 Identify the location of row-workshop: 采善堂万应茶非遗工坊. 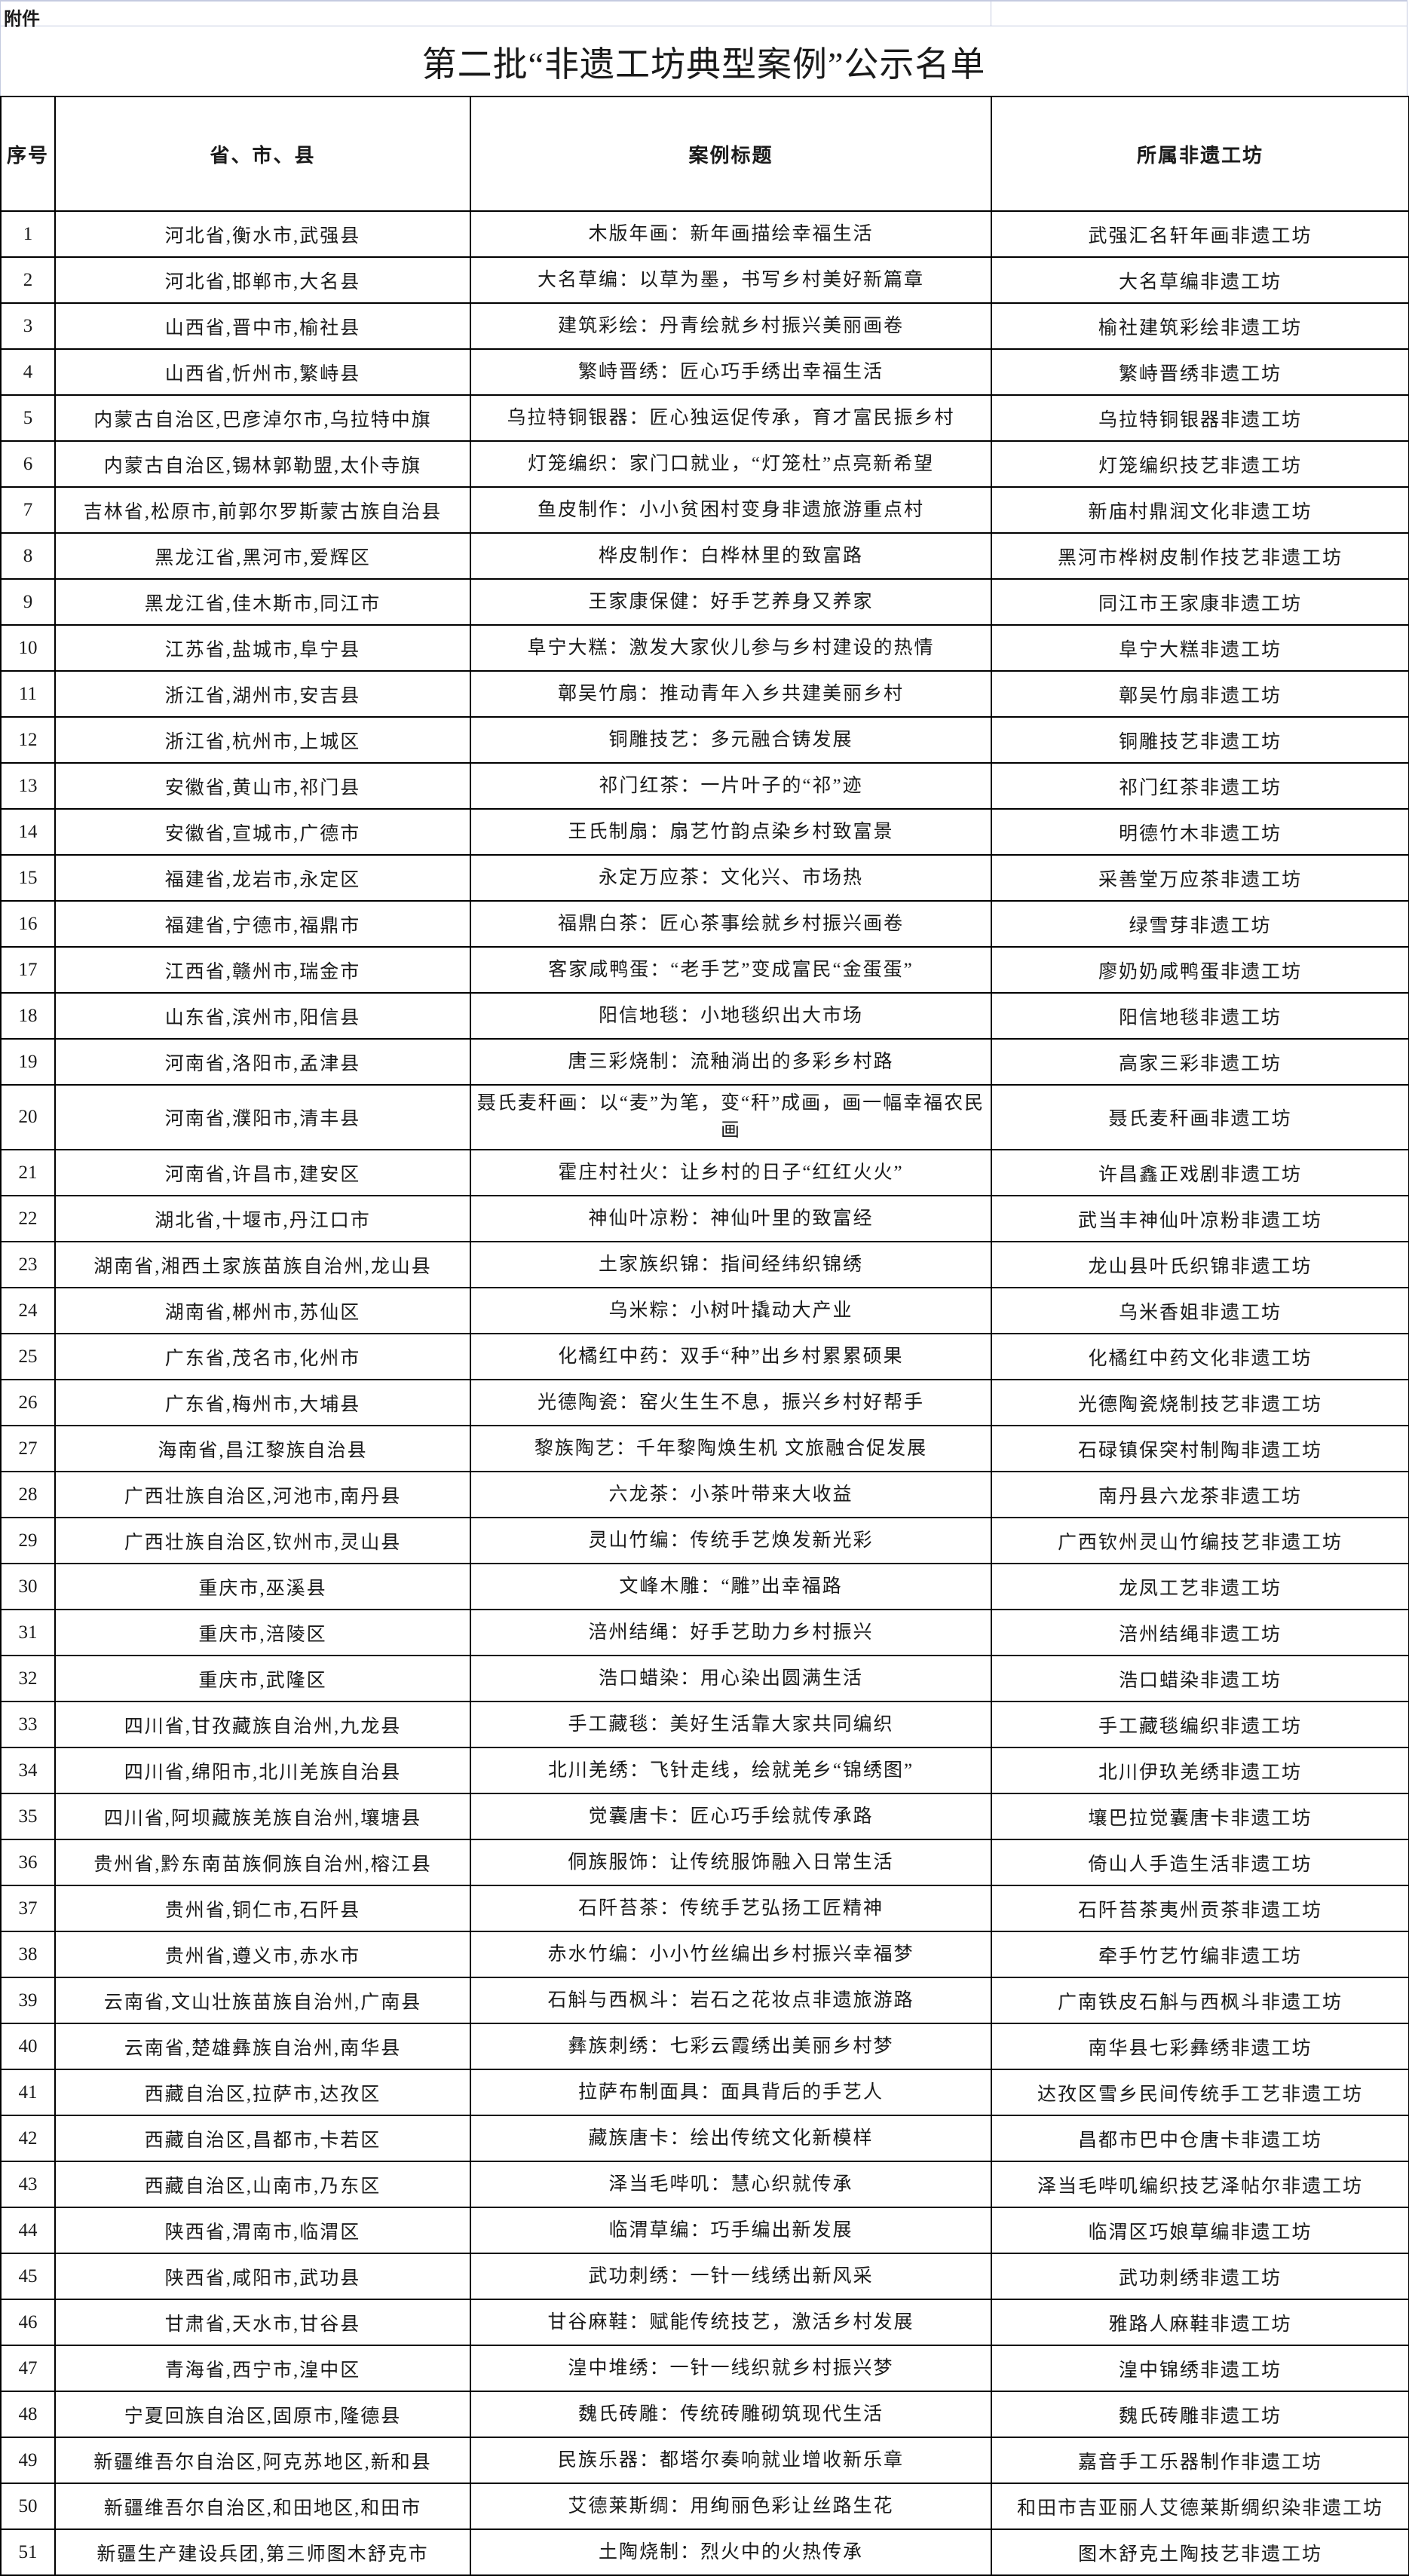
(1200, 878).